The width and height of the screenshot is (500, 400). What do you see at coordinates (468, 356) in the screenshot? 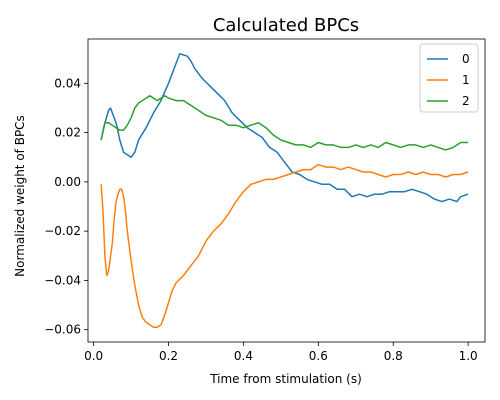
I see `x-tick-label: 1.0` at bounding box center [468, 356].